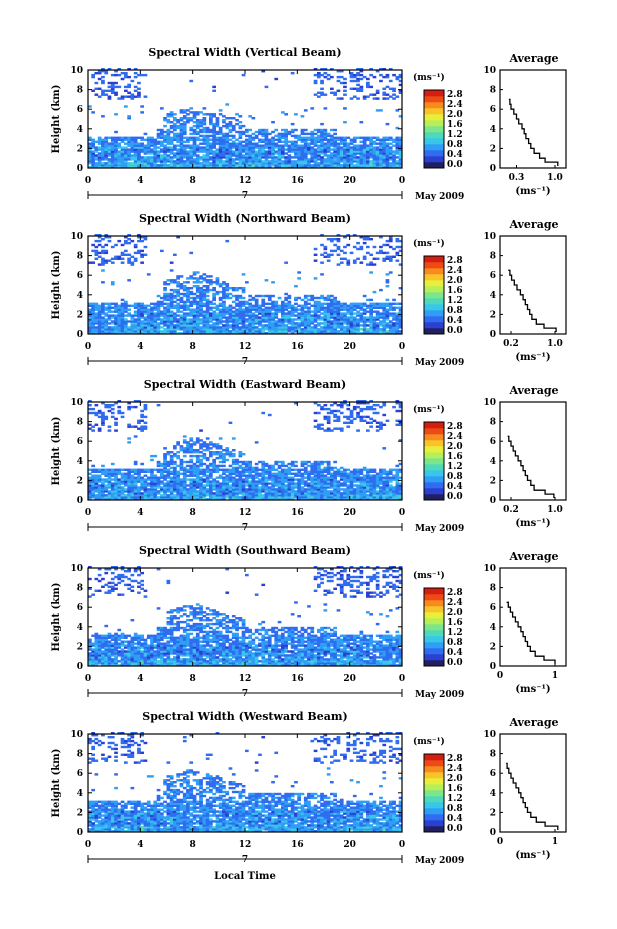 The width and height of the screenshot is (617, 929). Describe the element at coordinates (434, 135) in the screenshot. I see `colorbar-swatch` at that location.